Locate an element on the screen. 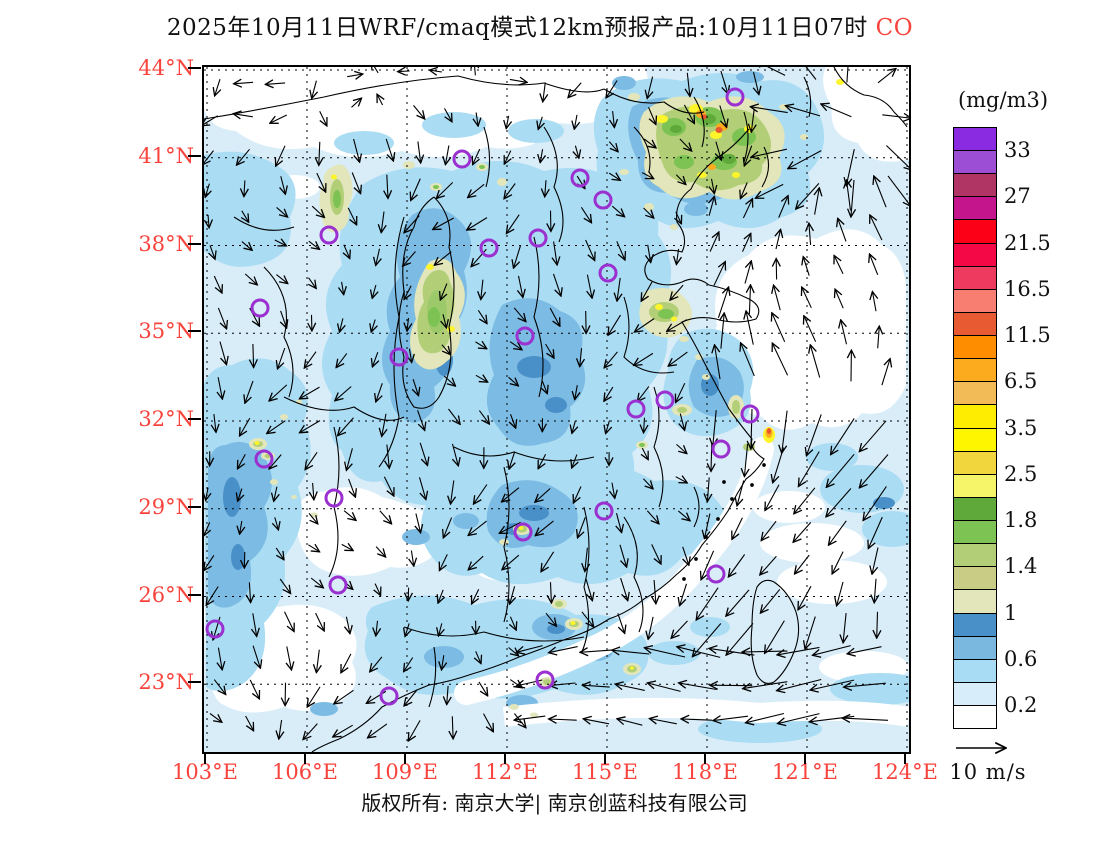  colorbar-tick-label: 6.5 is located at coordinates (1021, 381).